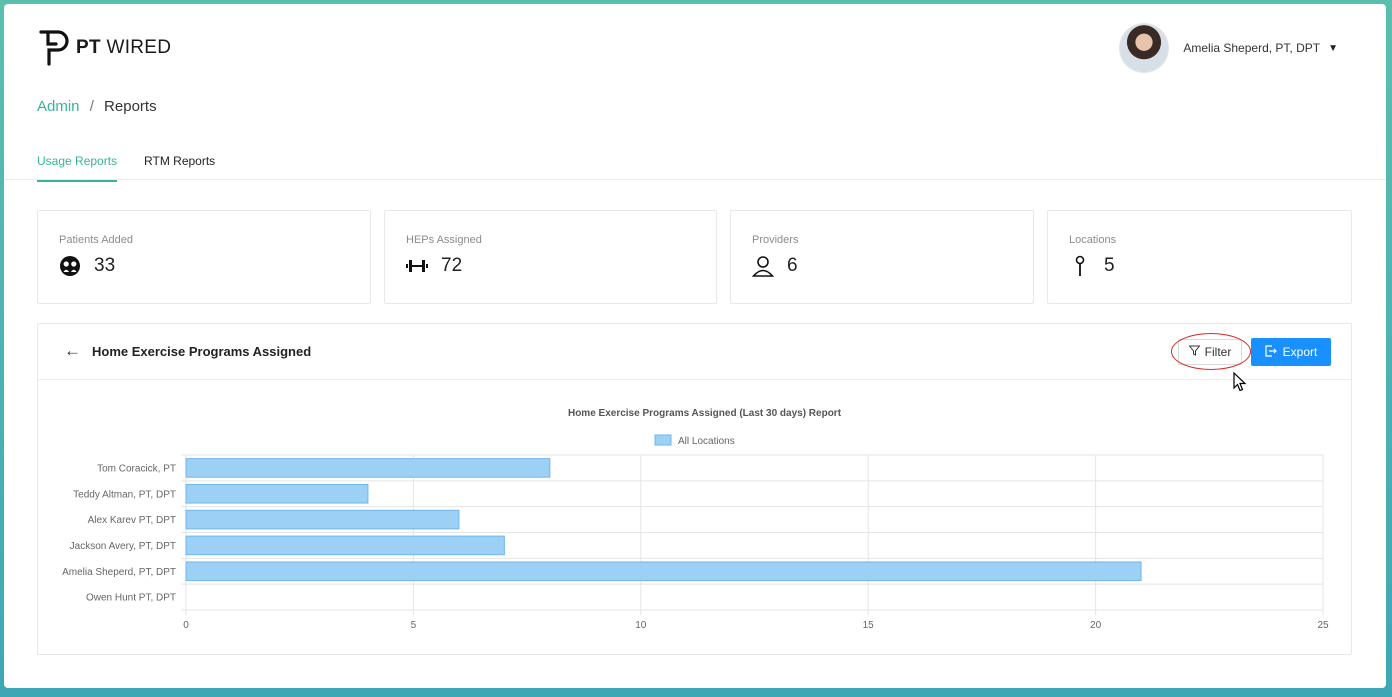 The height and width of the screenshot is (697, 1392). I want to click on legend-label: All Locations, so click(706, 441).